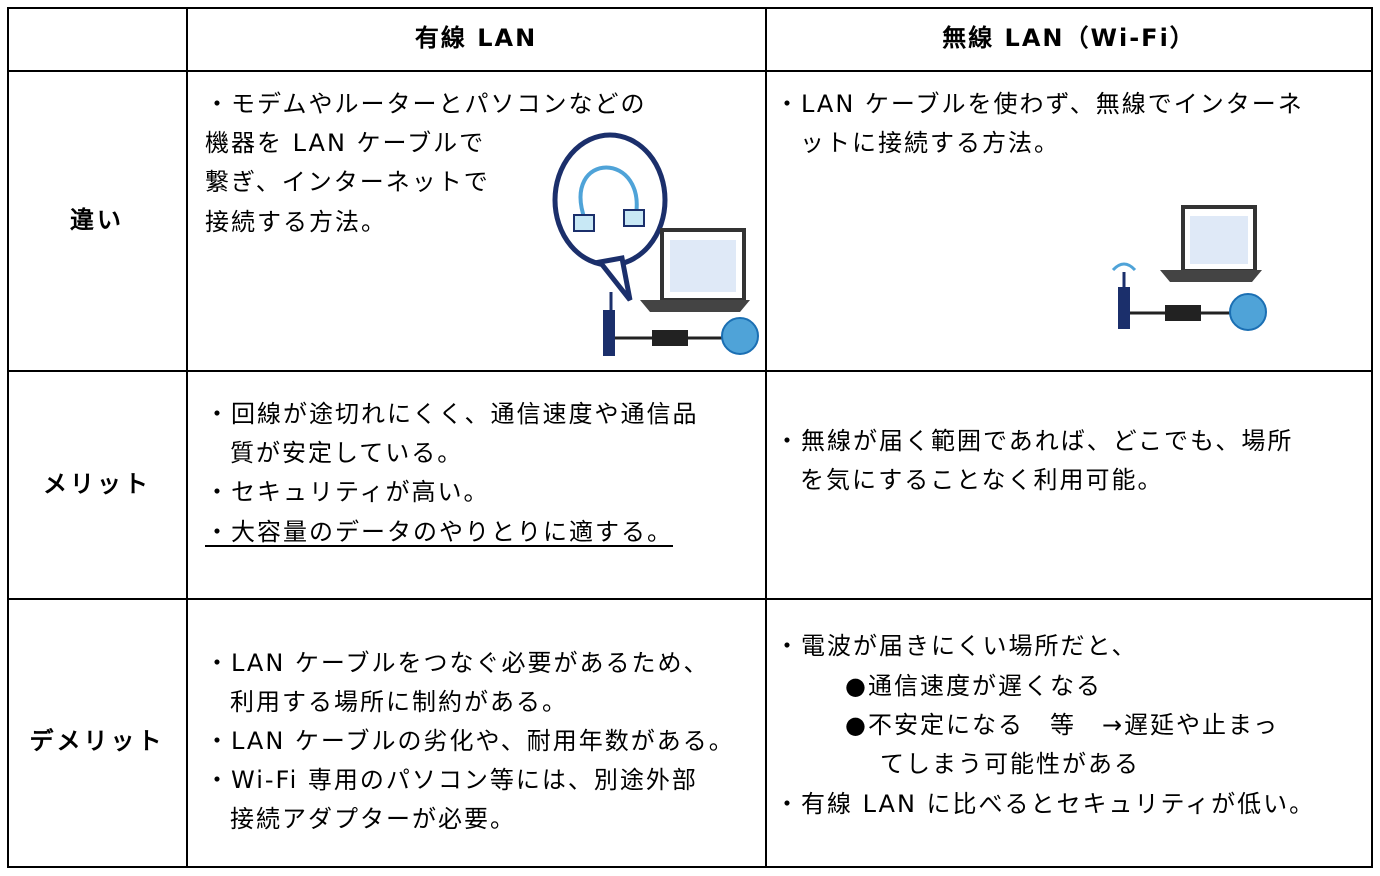  Describe the element at coordinates (655, 244) in the screenshot. I see `wired-illustration` at that location.